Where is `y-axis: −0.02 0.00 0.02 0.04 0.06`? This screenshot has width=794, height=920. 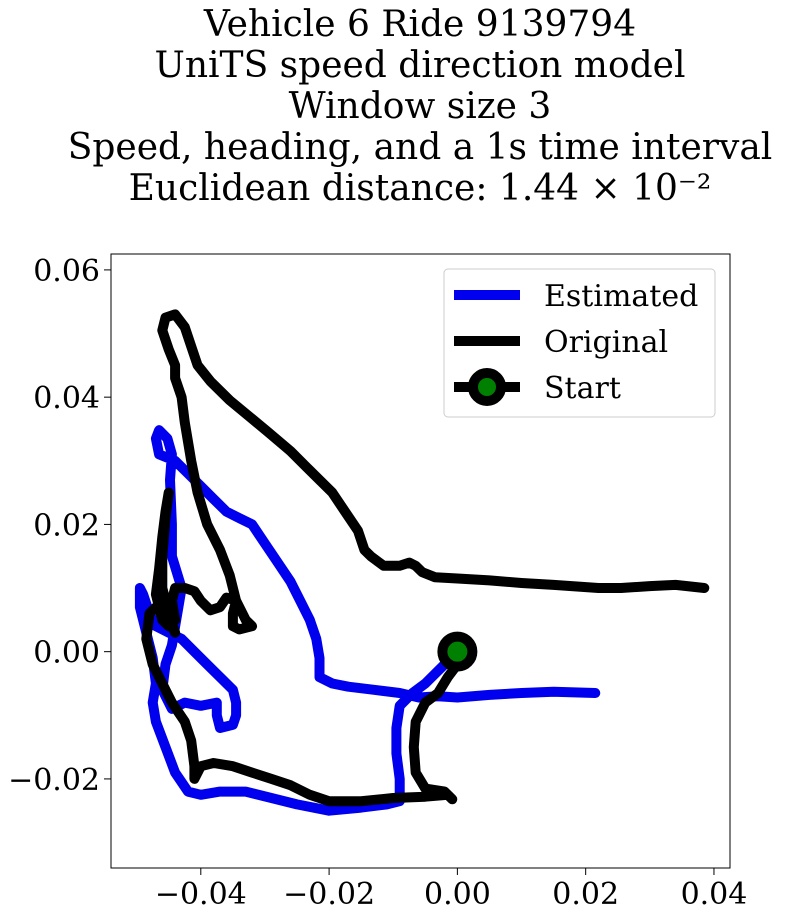
y-axis: −0.02 0.00 0.02 0.04 0.06 is located at coordinates (59, 526).